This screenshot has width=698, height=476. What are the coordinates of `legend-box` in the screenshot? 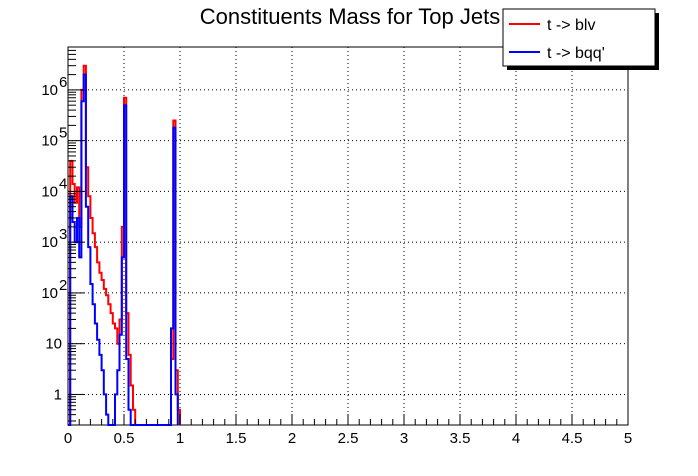 It's located at (579, 37).